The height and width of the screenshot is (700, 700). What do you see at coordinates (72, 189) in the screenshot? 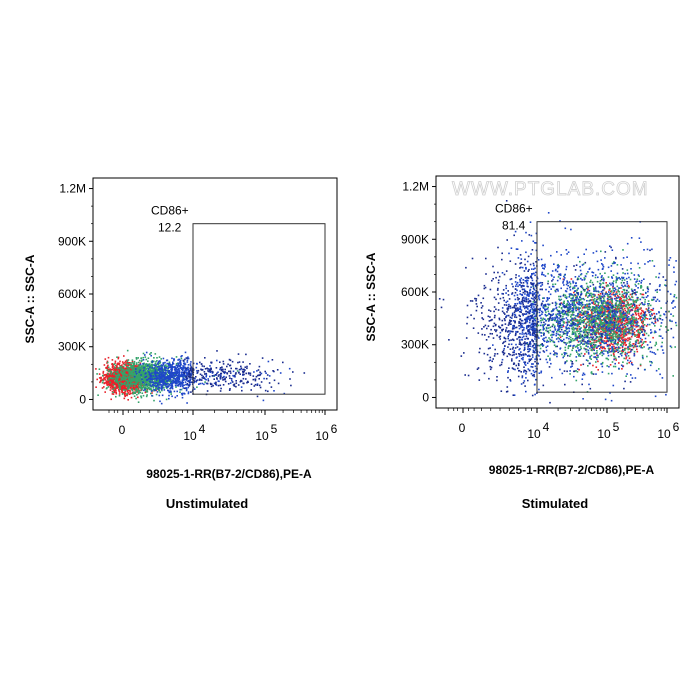
I see `y-tick-label: 1.2M` at bounding box center [72, 189].